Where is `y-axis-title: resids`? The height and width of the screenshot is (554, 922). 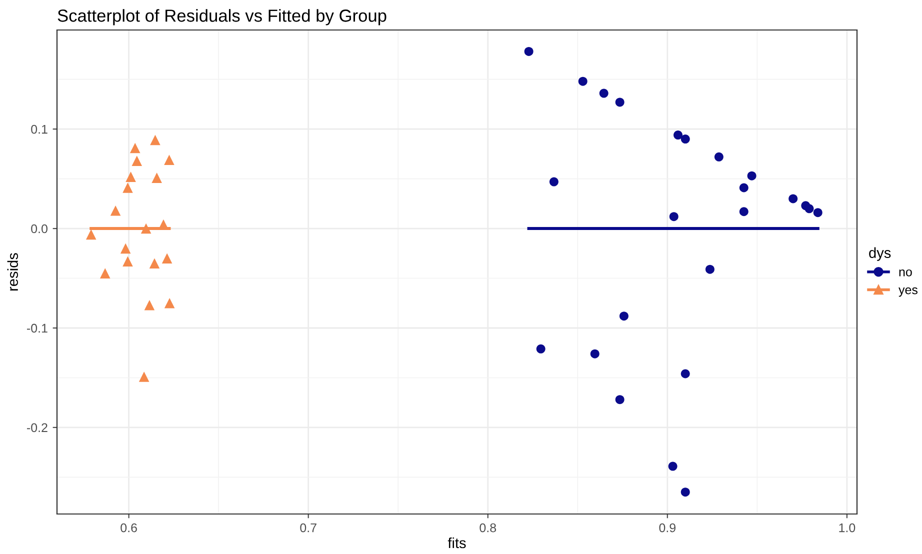 y-axis-title: resids is located at coordinates (12, 271).